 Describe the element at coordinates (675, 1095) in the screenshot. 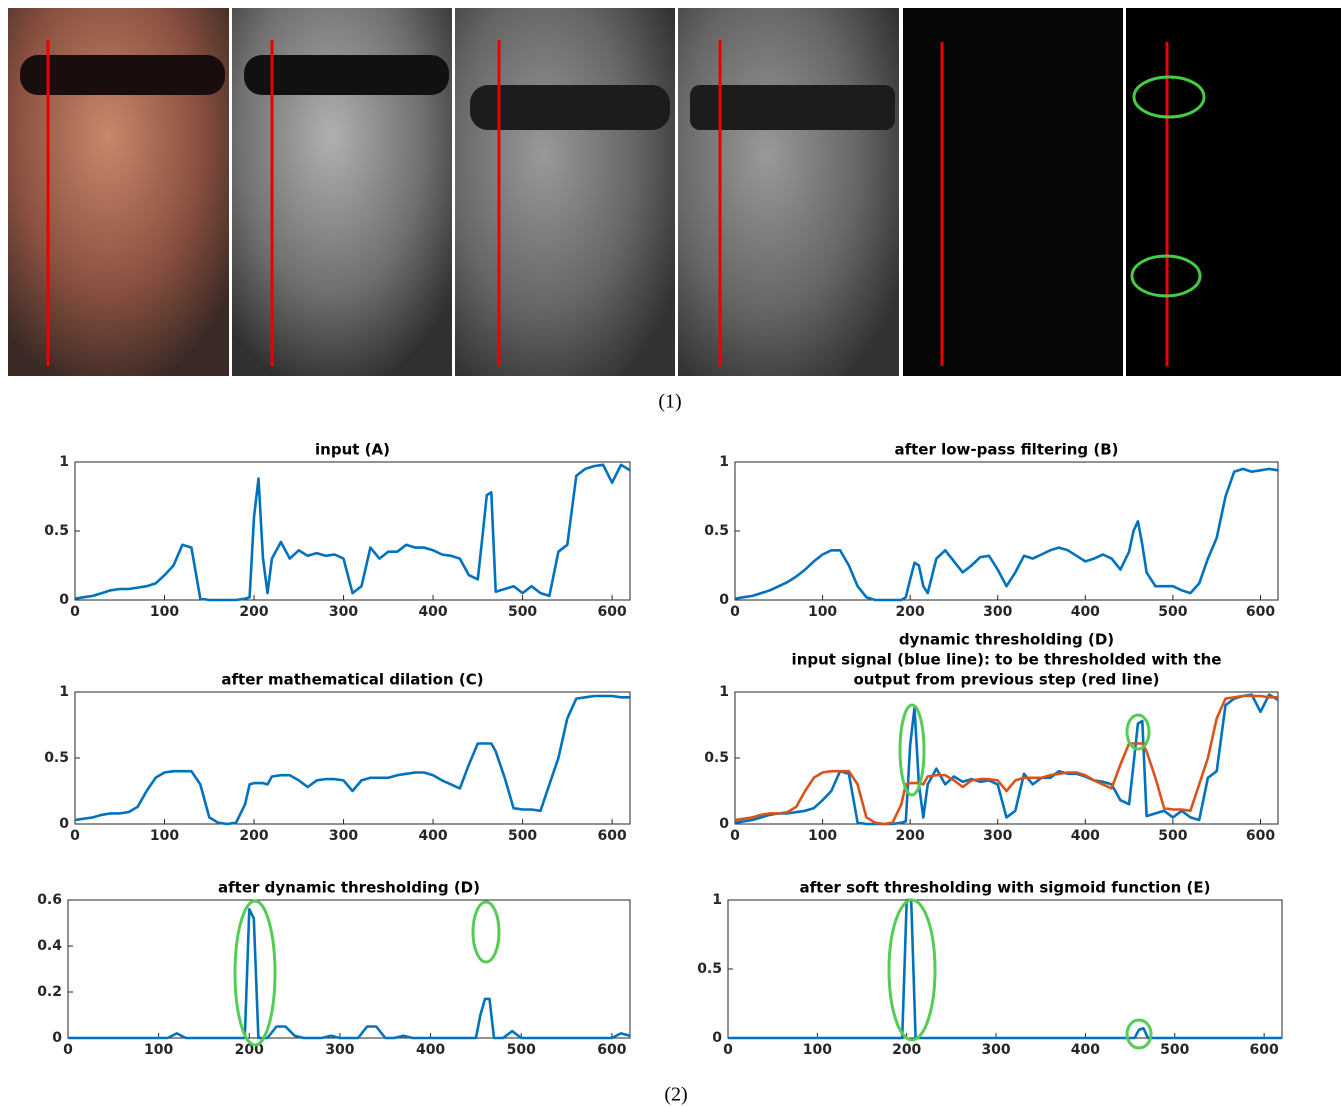

I see `caption-2: (2)` at that location.